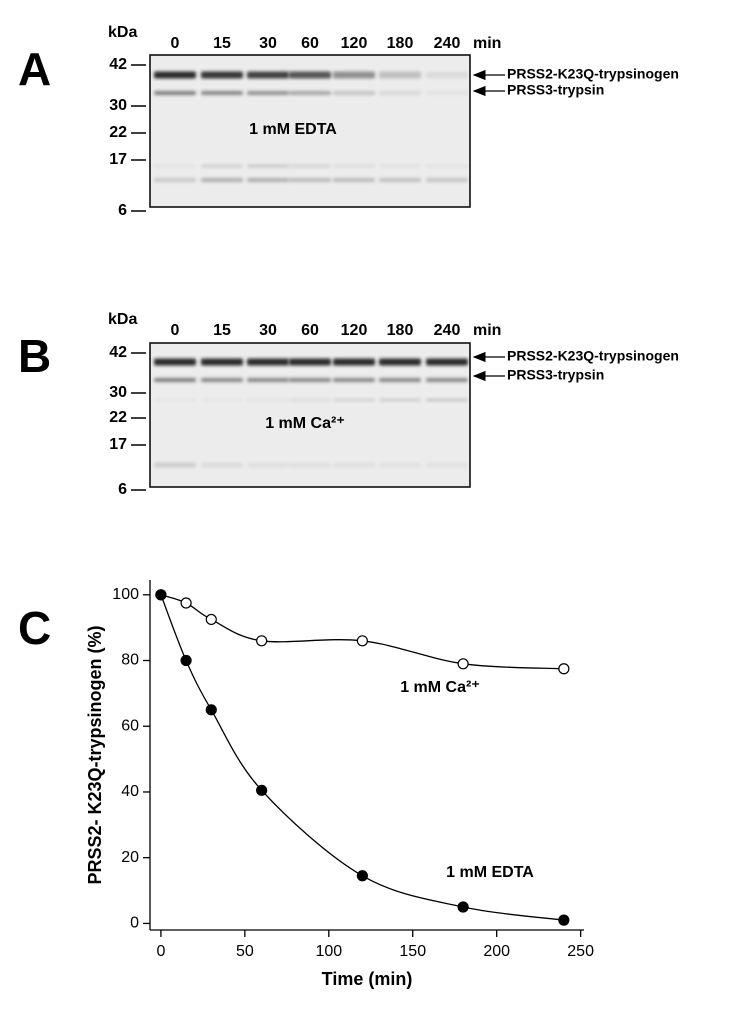  What do you see at coordinates (130, 660) in the screenshot?
I see `y-tick-label: 80` at bounding box center [130, 660].